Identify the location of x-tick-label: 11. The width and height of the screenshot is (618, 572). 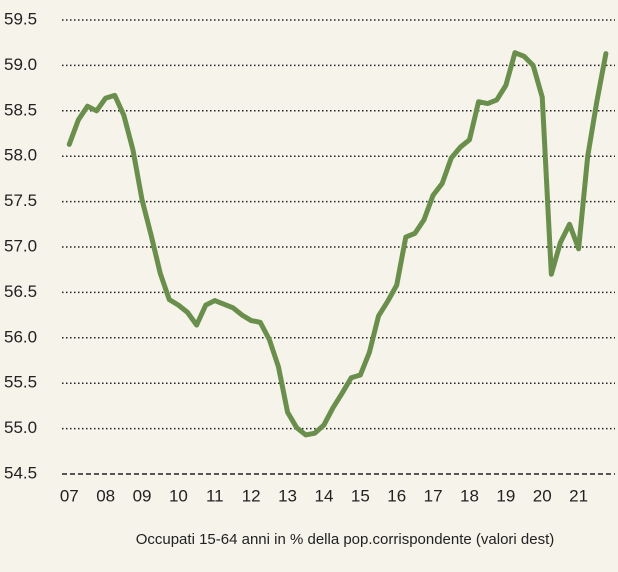
(215, 495).